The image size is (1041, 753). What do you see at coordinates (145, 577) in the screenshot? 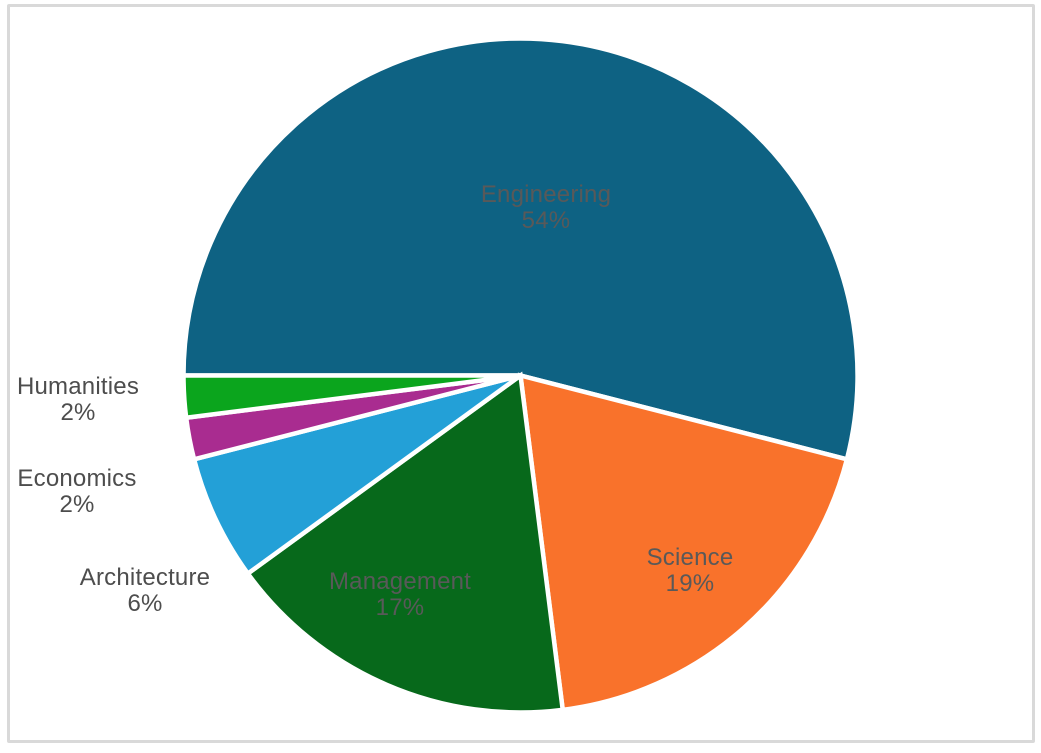
I see `data-label-category: Architecture` at bounding box center [145, 577].